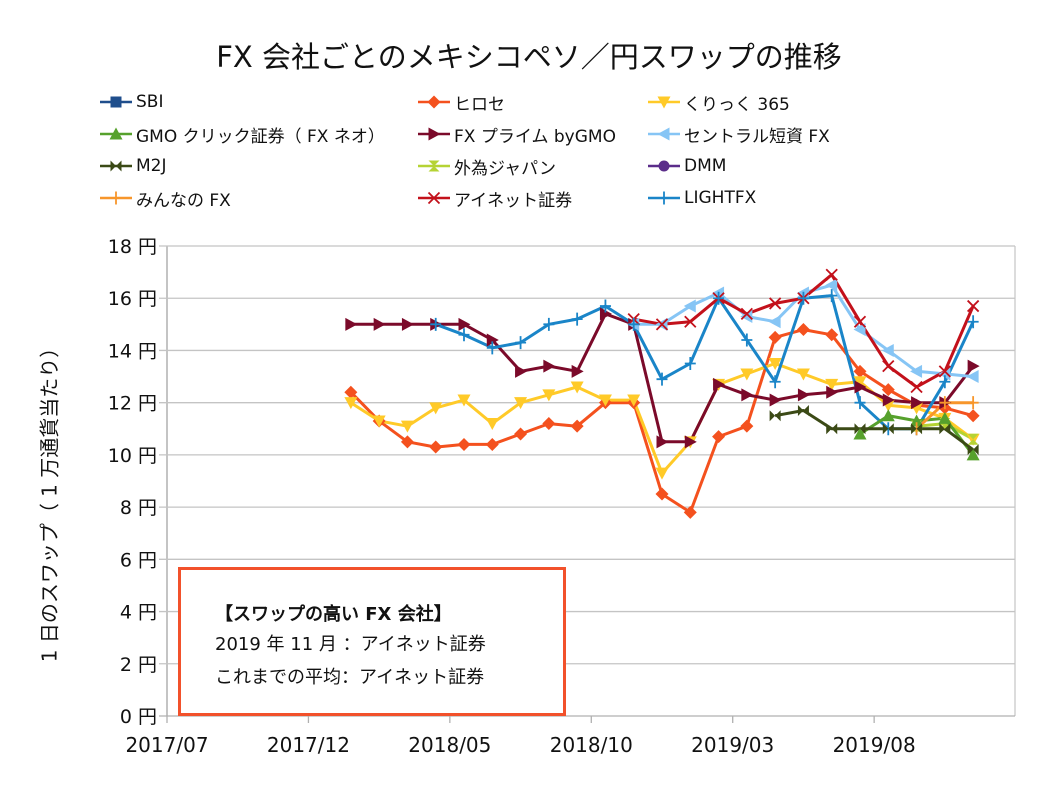  Describe the element at coordinates (535, 136) in the screenshot. I see `legend-label: FX プライム byGMO` at that location.